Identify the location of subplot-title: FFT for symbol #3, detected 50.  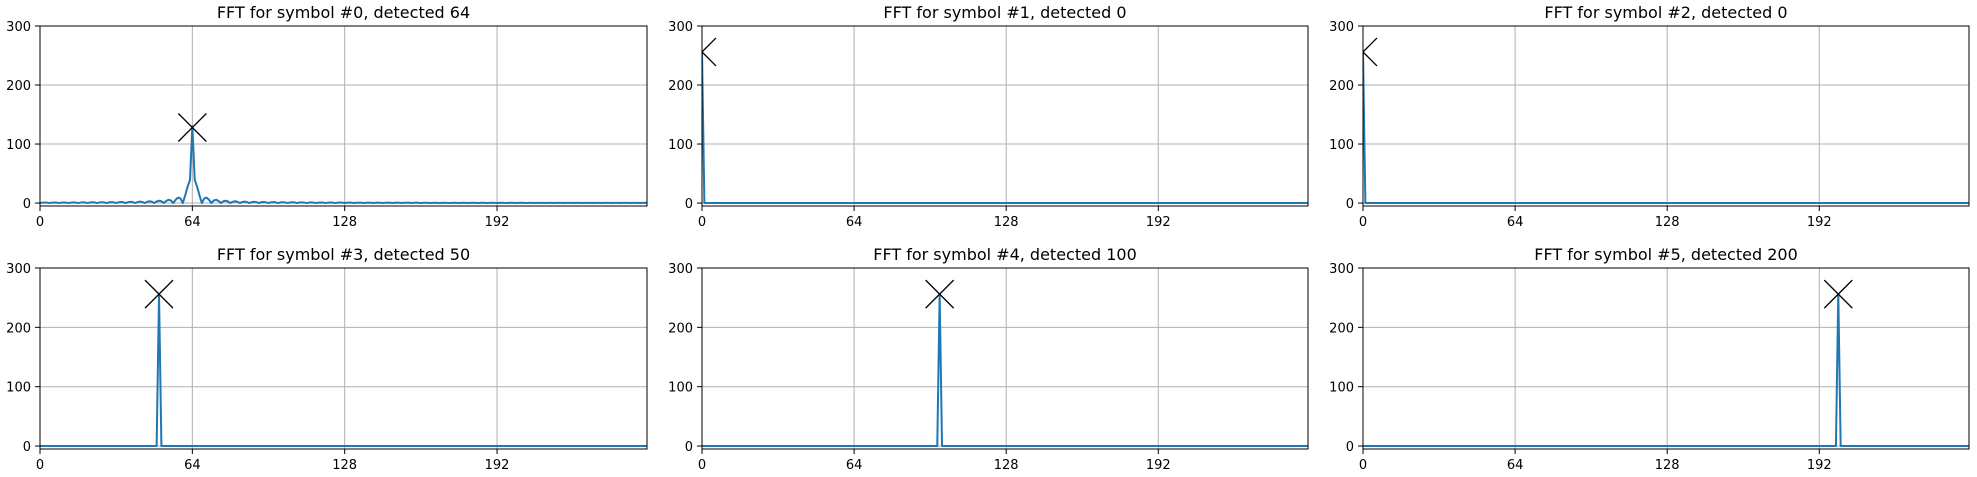
(343, 254).